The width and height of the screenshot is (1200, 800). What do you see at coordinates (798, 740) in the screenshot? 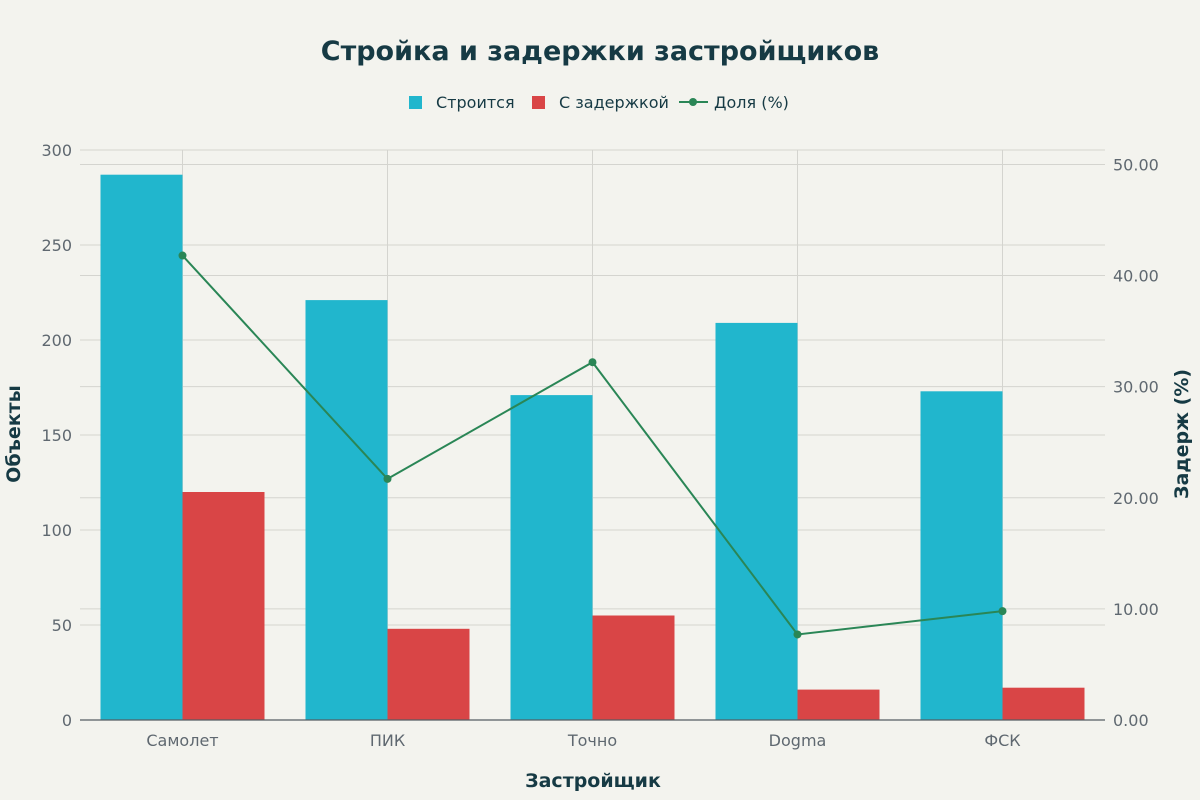
I see `x-tick-label: Dogma` at bounding box center [798, 740].